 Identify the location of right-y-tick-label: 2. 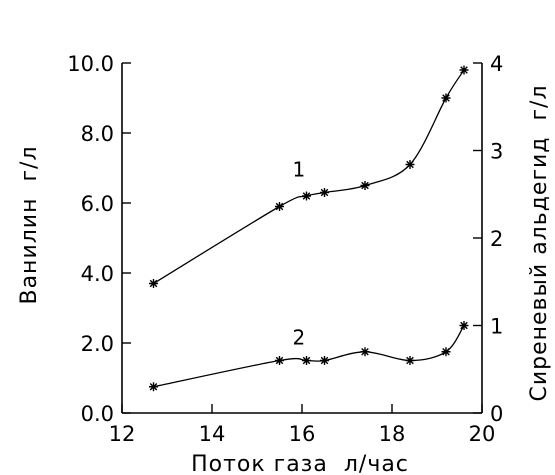
(496, 239).